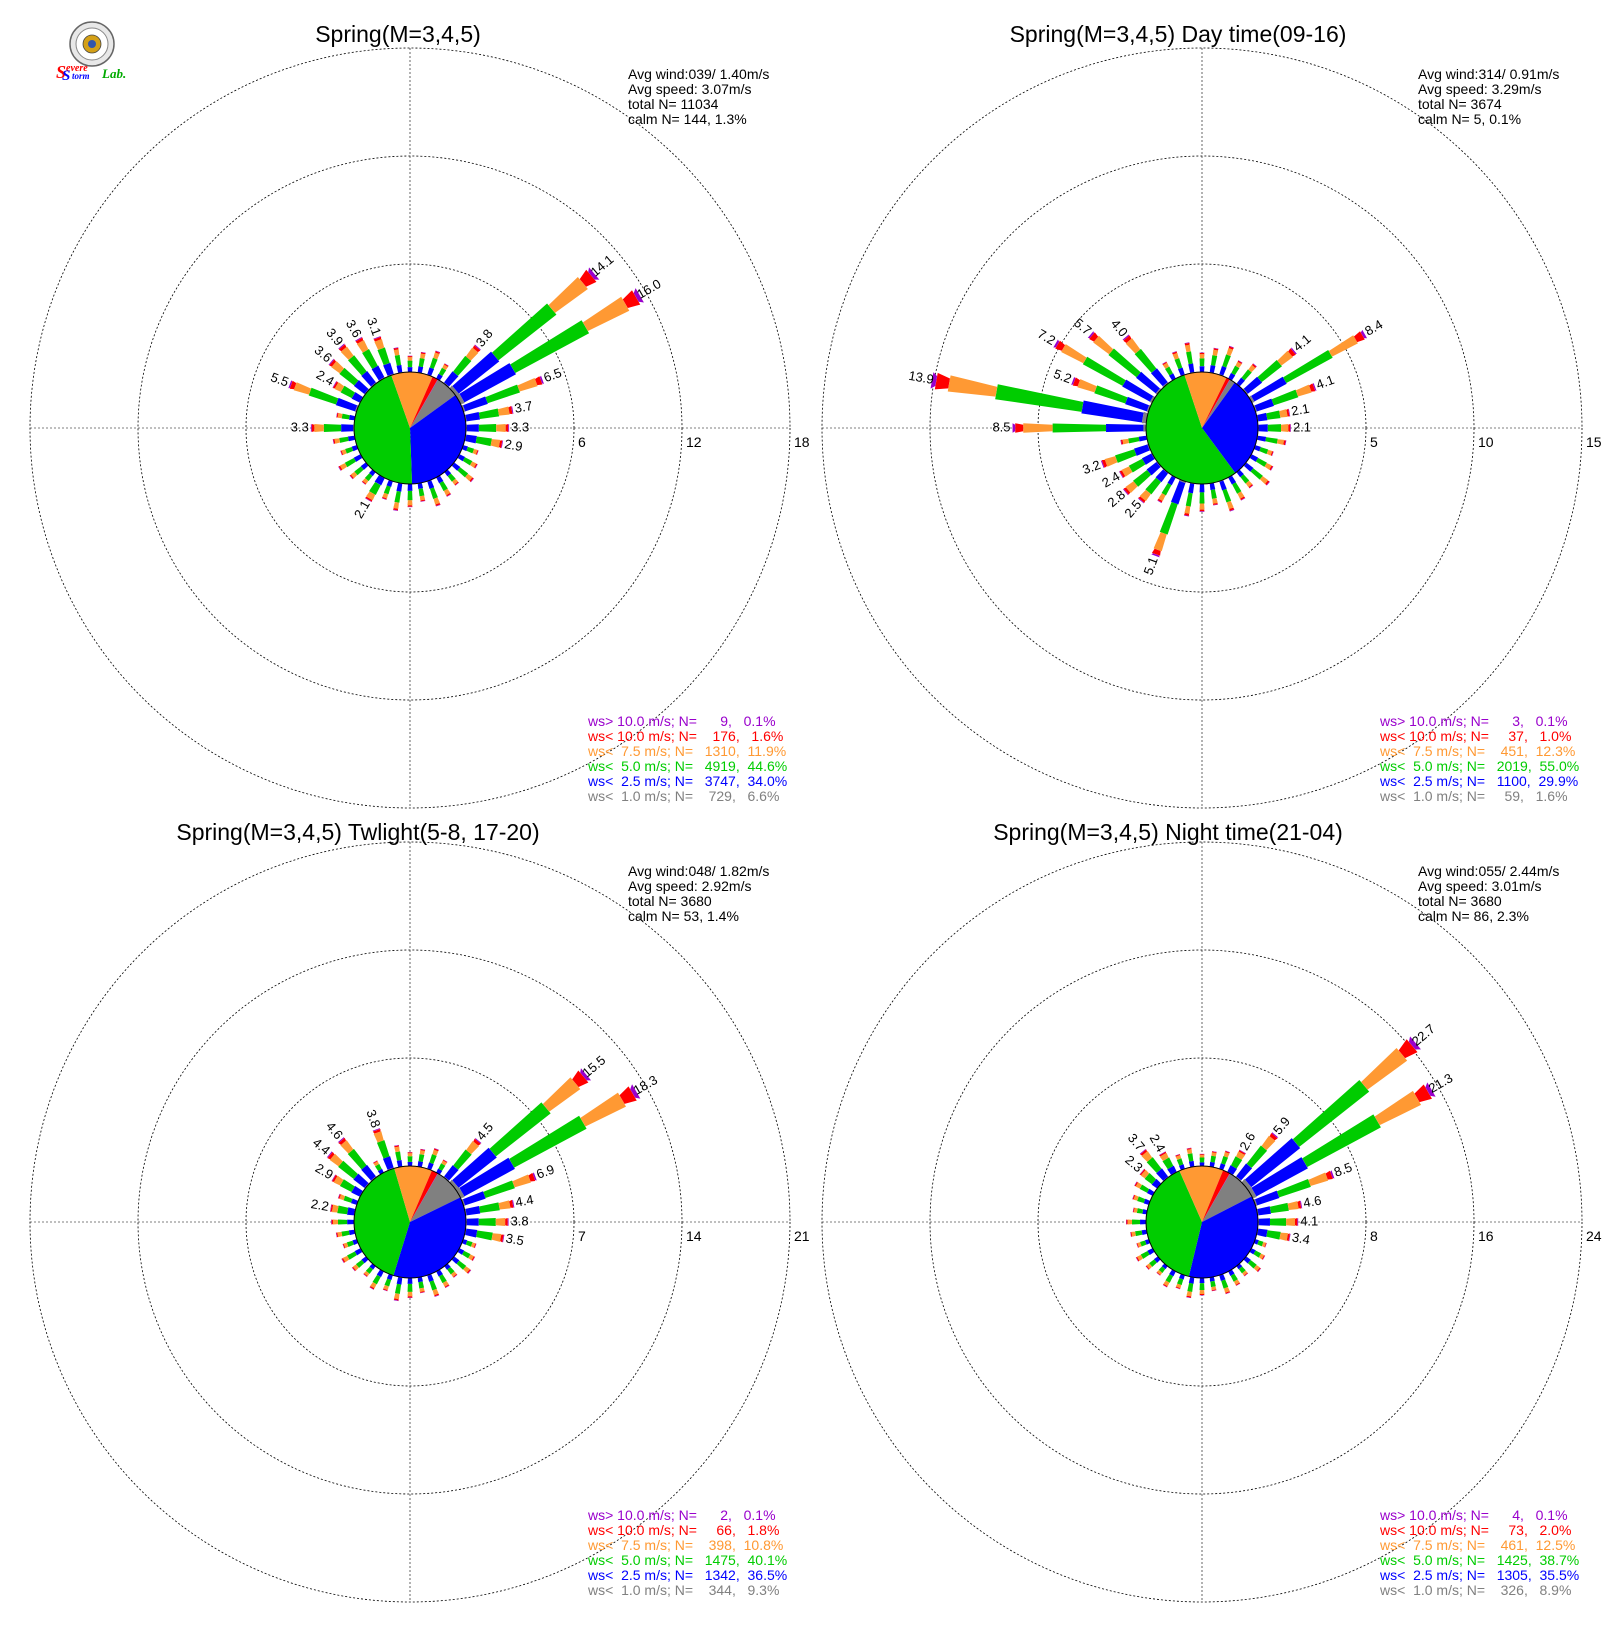  What do you see at coordinates (520, 426) in the screenshot?
I see `petal-value-label: 3.3` at bounding box center [520, 426].